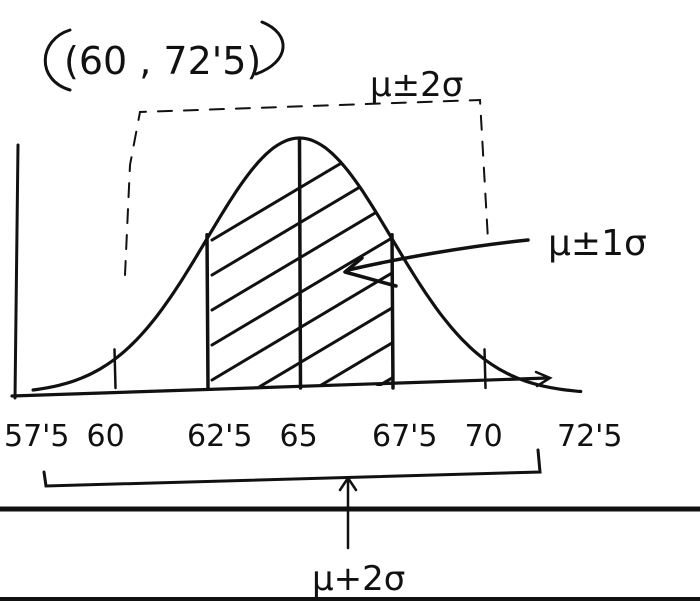 This screenshot has height=601, width=700. Describe the element at coordinates (405, 436) in the screenshot. I see `tick-label: 67'5` at that location.